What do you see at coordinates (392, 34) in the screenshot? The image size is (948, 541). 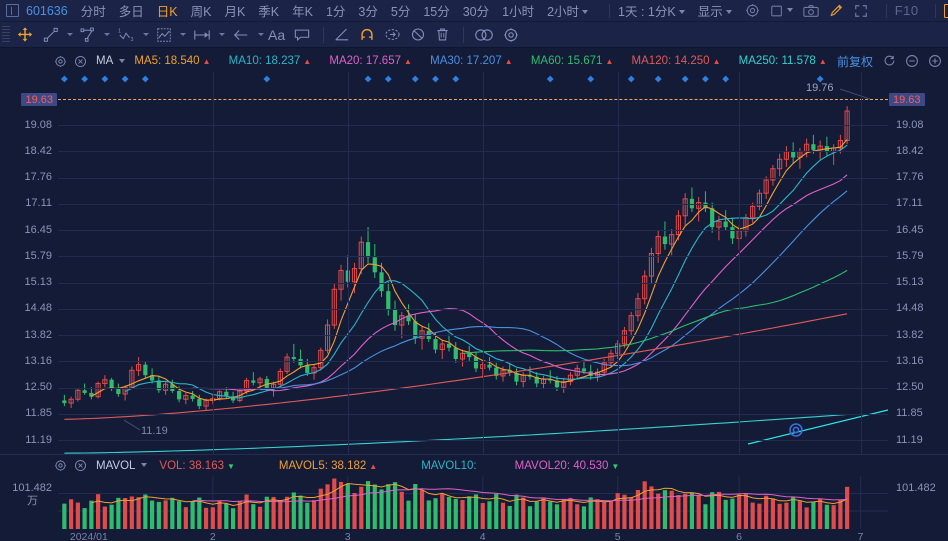 I see `lock-drawings-tool` at bounding box center [392, 34].